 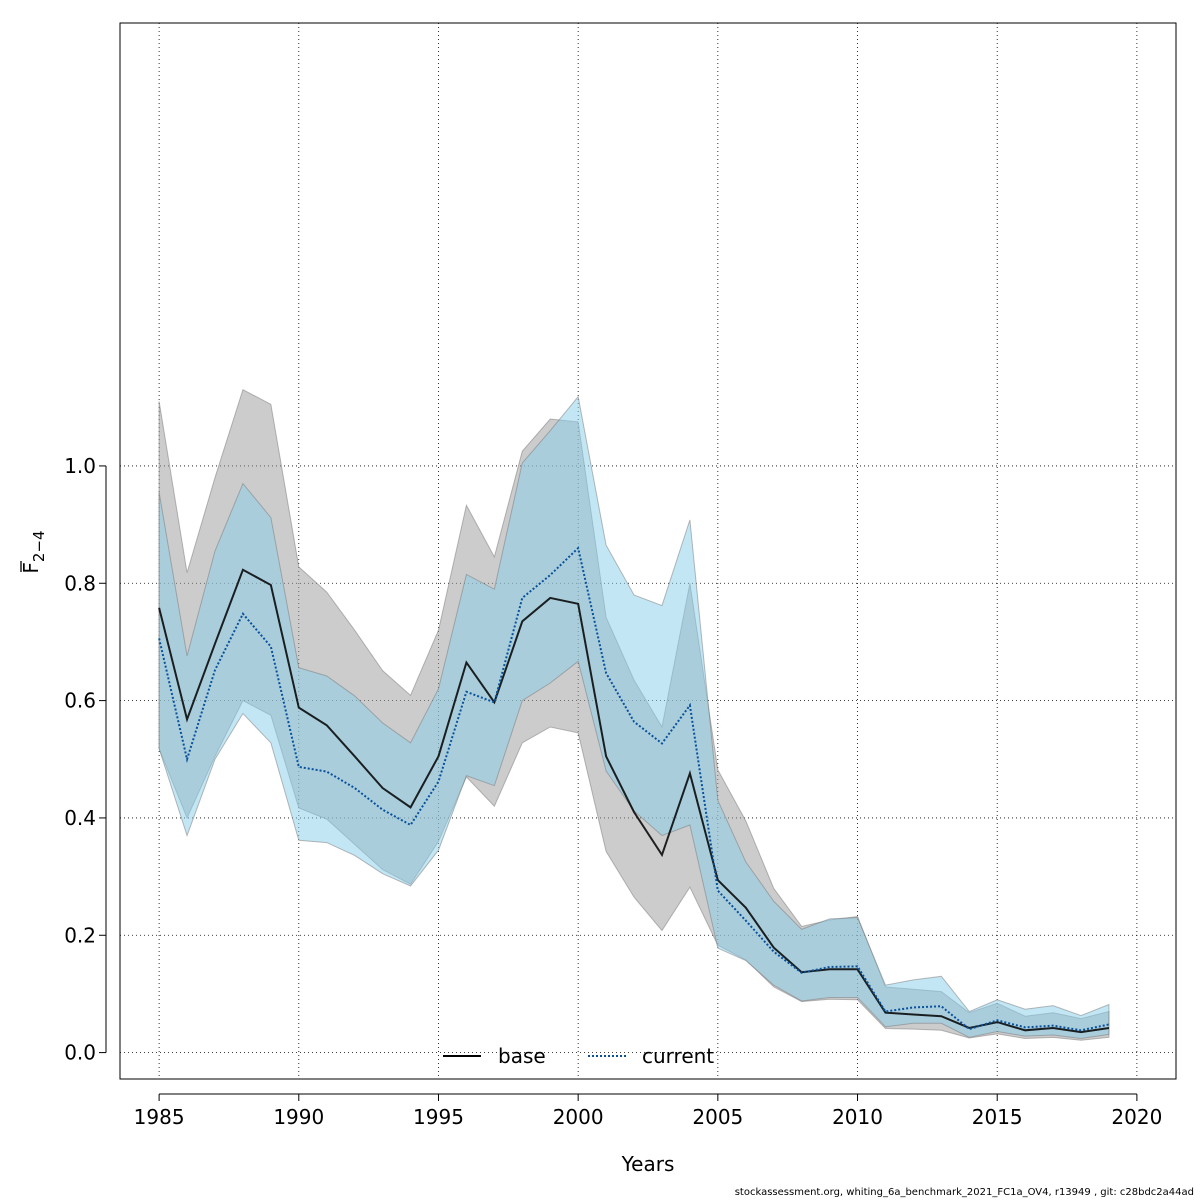 What do you see at coordinates (438, 1117) in the screenshot?
I see `x-tick-label-1995: 1995` at bounding box center [438, 1117].